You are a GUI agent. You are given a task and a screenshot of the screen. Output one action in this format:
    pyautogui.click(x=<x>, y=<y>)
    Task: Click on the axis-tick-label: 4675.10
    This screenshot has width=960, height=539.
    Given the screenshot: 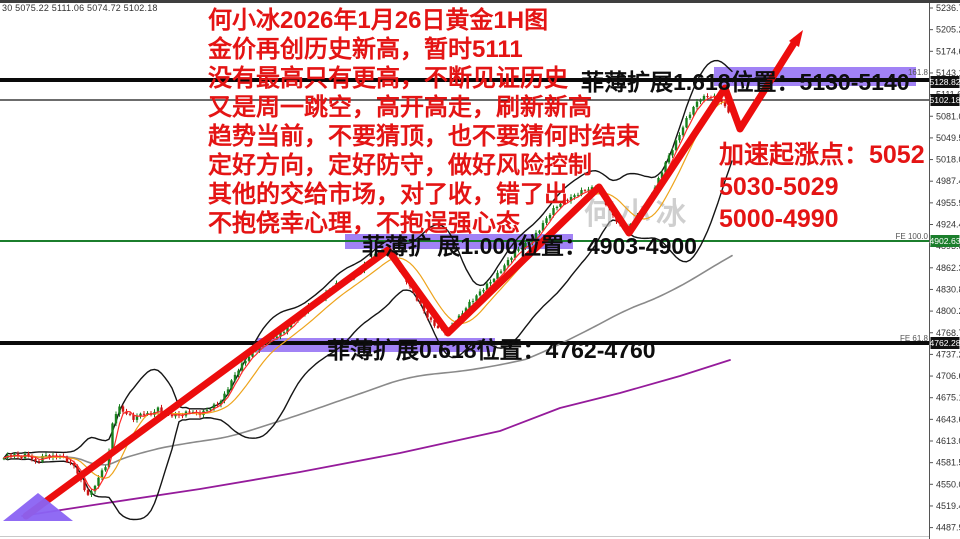 What is the action you would take?
    pyautogui.click(x=948, y=398)
    